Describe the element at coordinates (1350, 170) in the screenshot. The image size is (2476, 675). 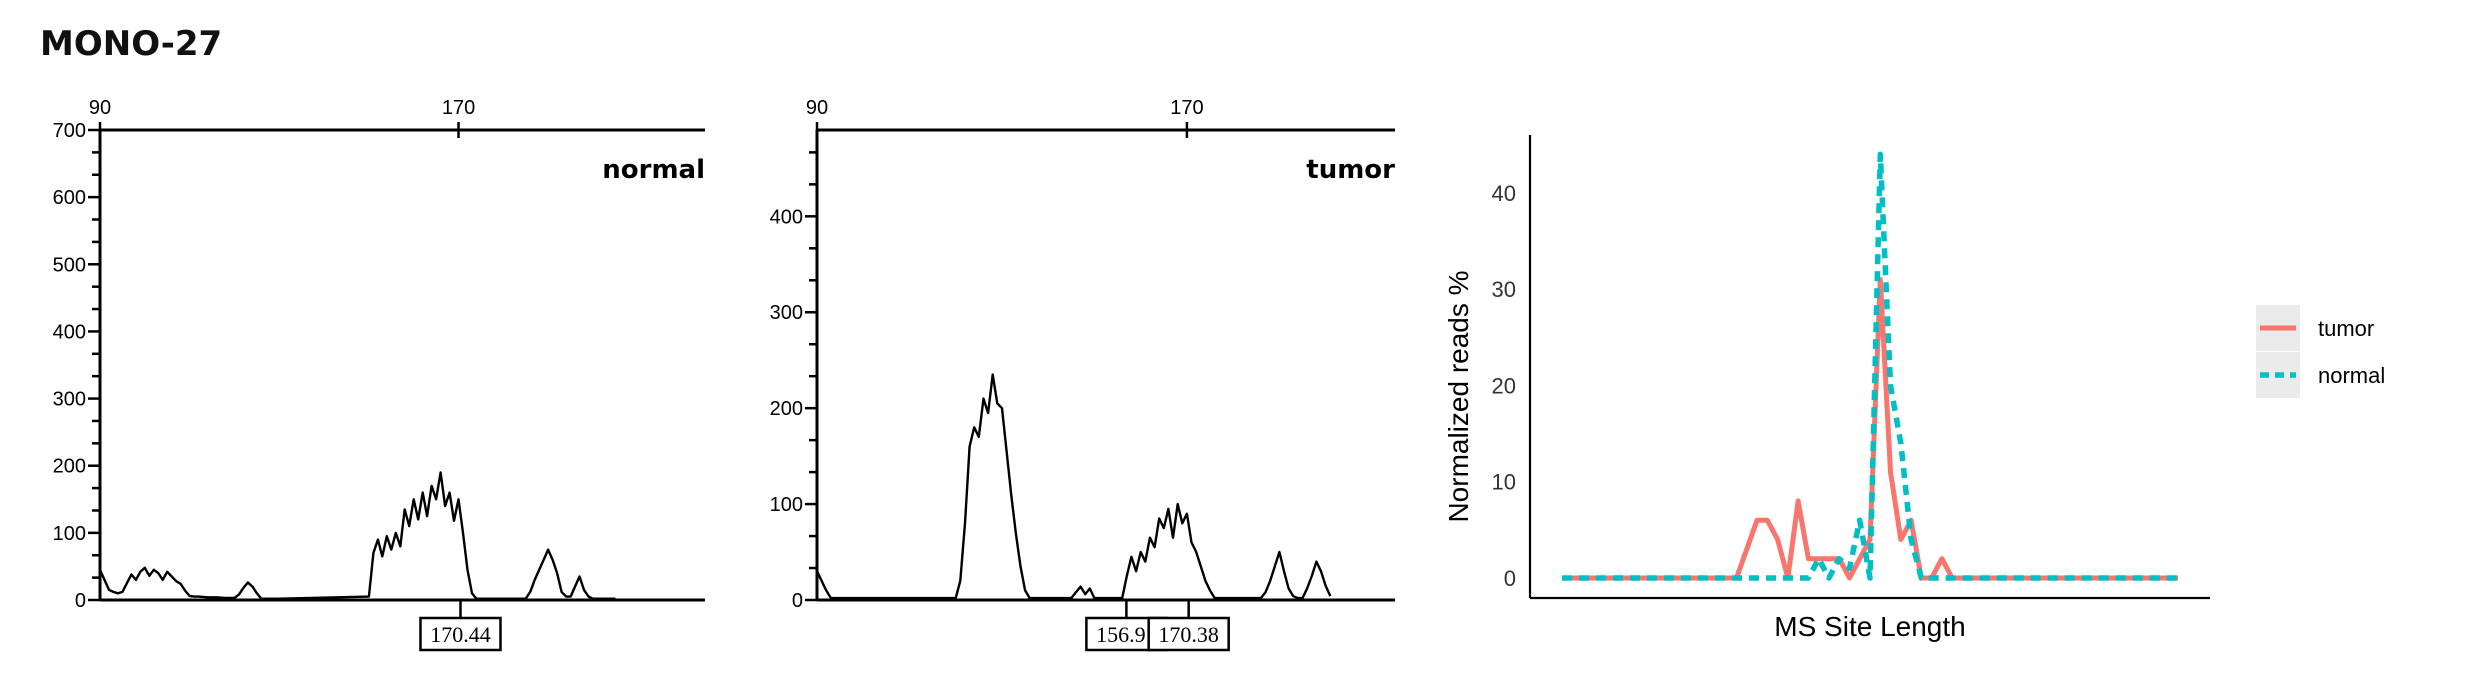
I see `panel-label: tumor` at that location.